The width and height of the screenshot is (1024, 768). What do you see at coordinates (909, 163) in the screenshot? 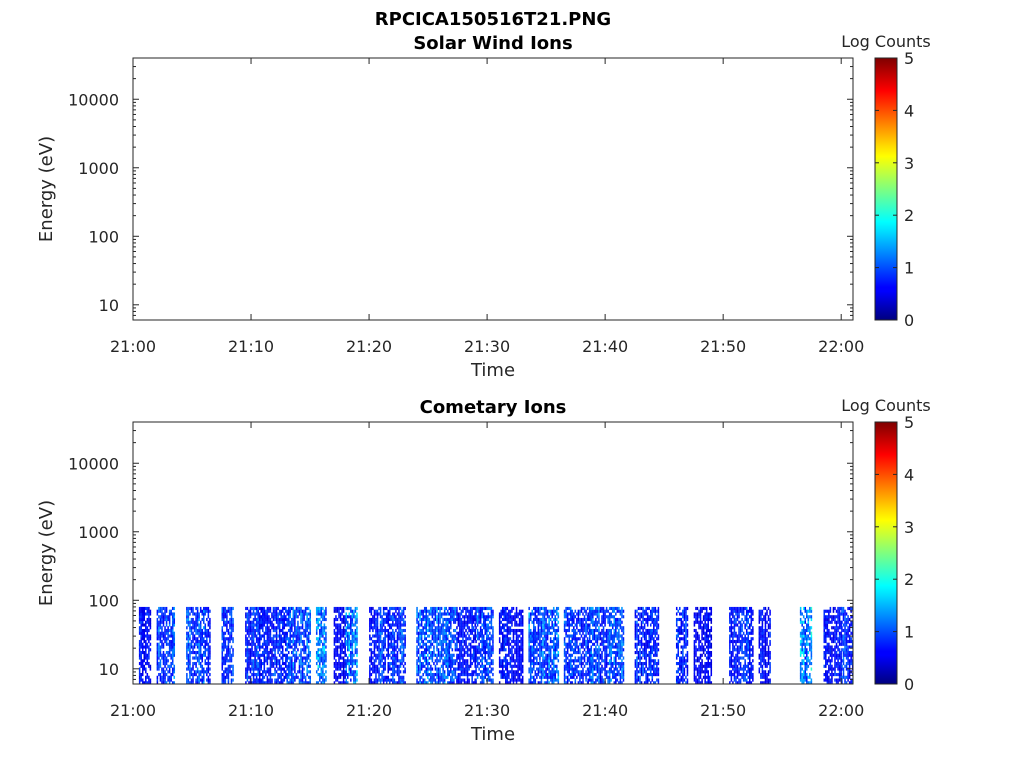
I see `colorbar-tick-label: 3` at bounding box center [909, 163].